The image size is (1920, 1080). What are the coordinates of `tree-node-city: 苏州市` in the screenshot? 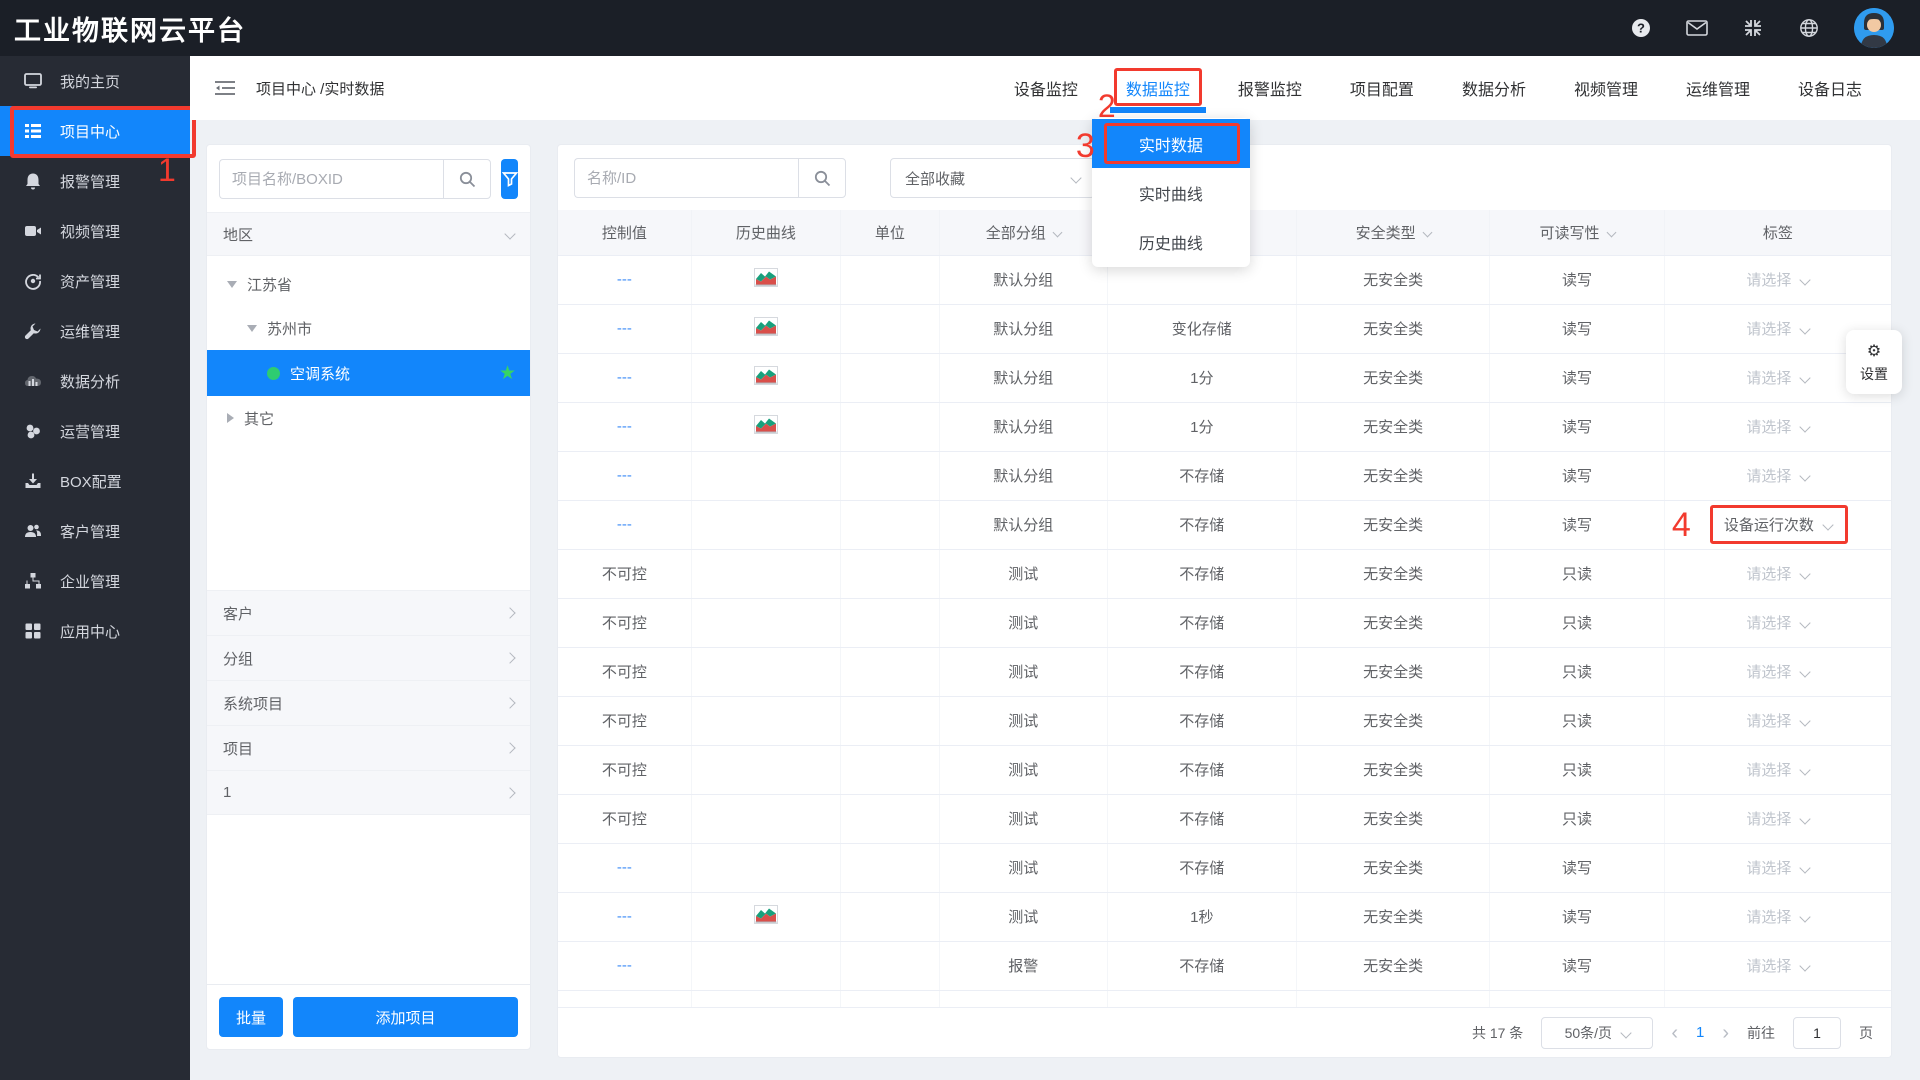 It's located at (368, 328).